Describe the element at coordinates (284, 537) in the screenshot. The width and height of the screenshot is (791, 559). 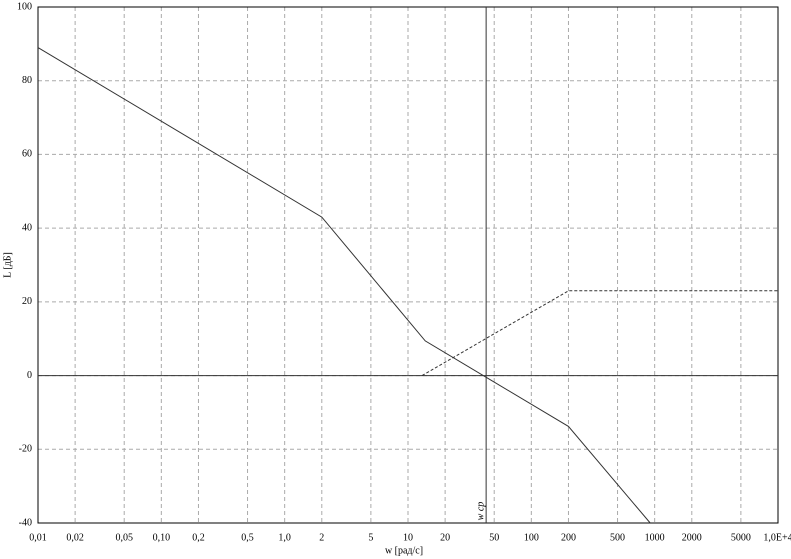
I see `x-tick-label: 1,0` at that location.